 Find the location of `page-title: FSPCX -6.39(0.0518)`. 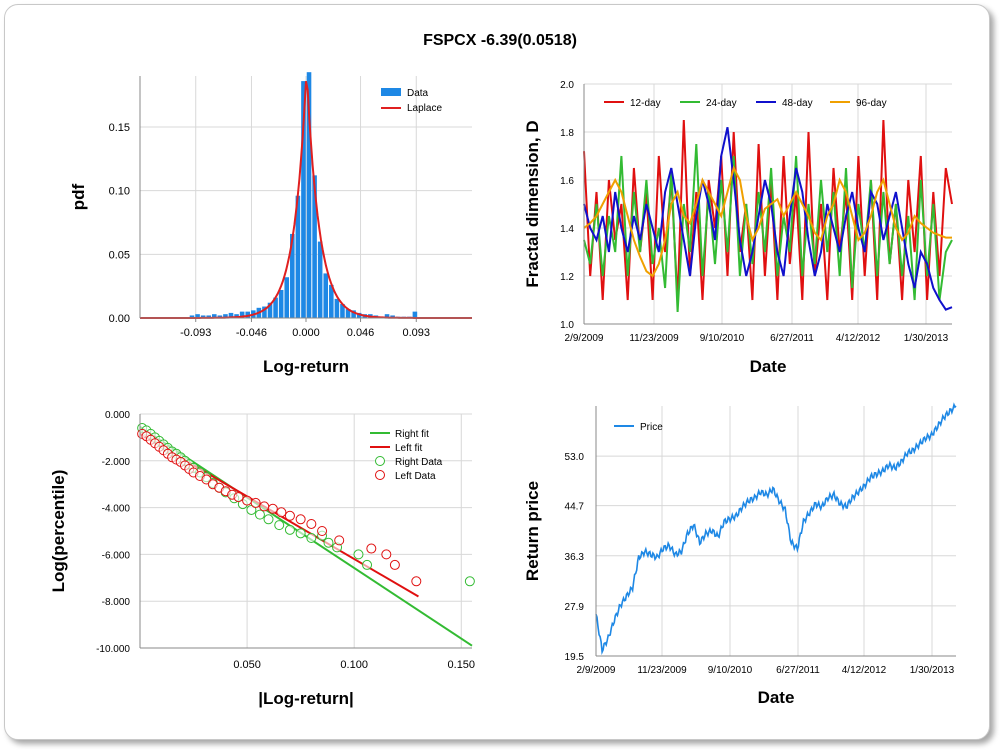

page-title: FSPCX -6.39(0.0518) is located at coordinates (500, 40).